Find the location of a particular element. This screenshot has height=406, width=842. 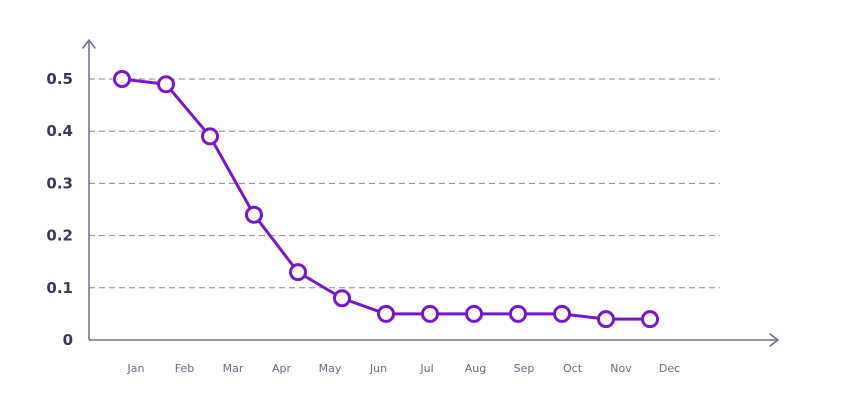

y-tick-label: 0 is located at coordinates (68, 340).